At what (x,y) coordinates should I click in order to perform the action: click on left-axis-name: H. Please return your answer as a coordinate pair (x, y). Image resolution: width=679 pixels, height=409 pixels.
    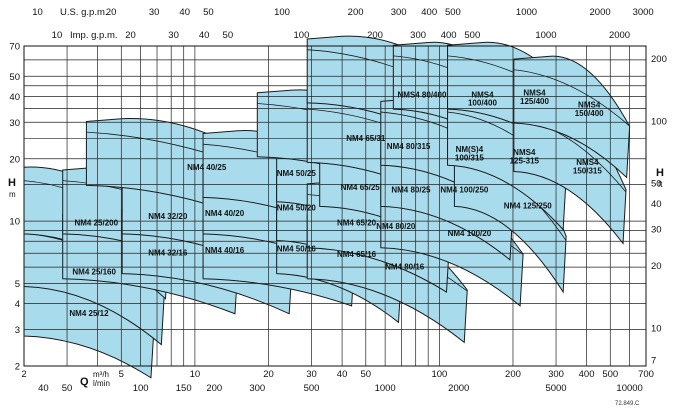
    Looking at the image, I should click on (12, 183).